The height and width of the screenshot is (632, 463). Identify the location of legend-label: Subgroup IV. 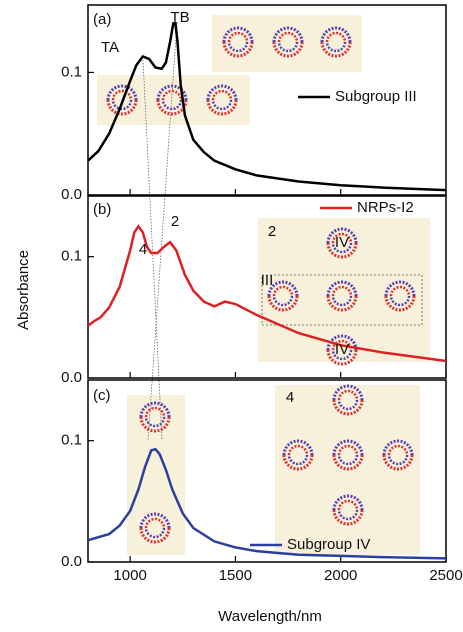
(328, 544).